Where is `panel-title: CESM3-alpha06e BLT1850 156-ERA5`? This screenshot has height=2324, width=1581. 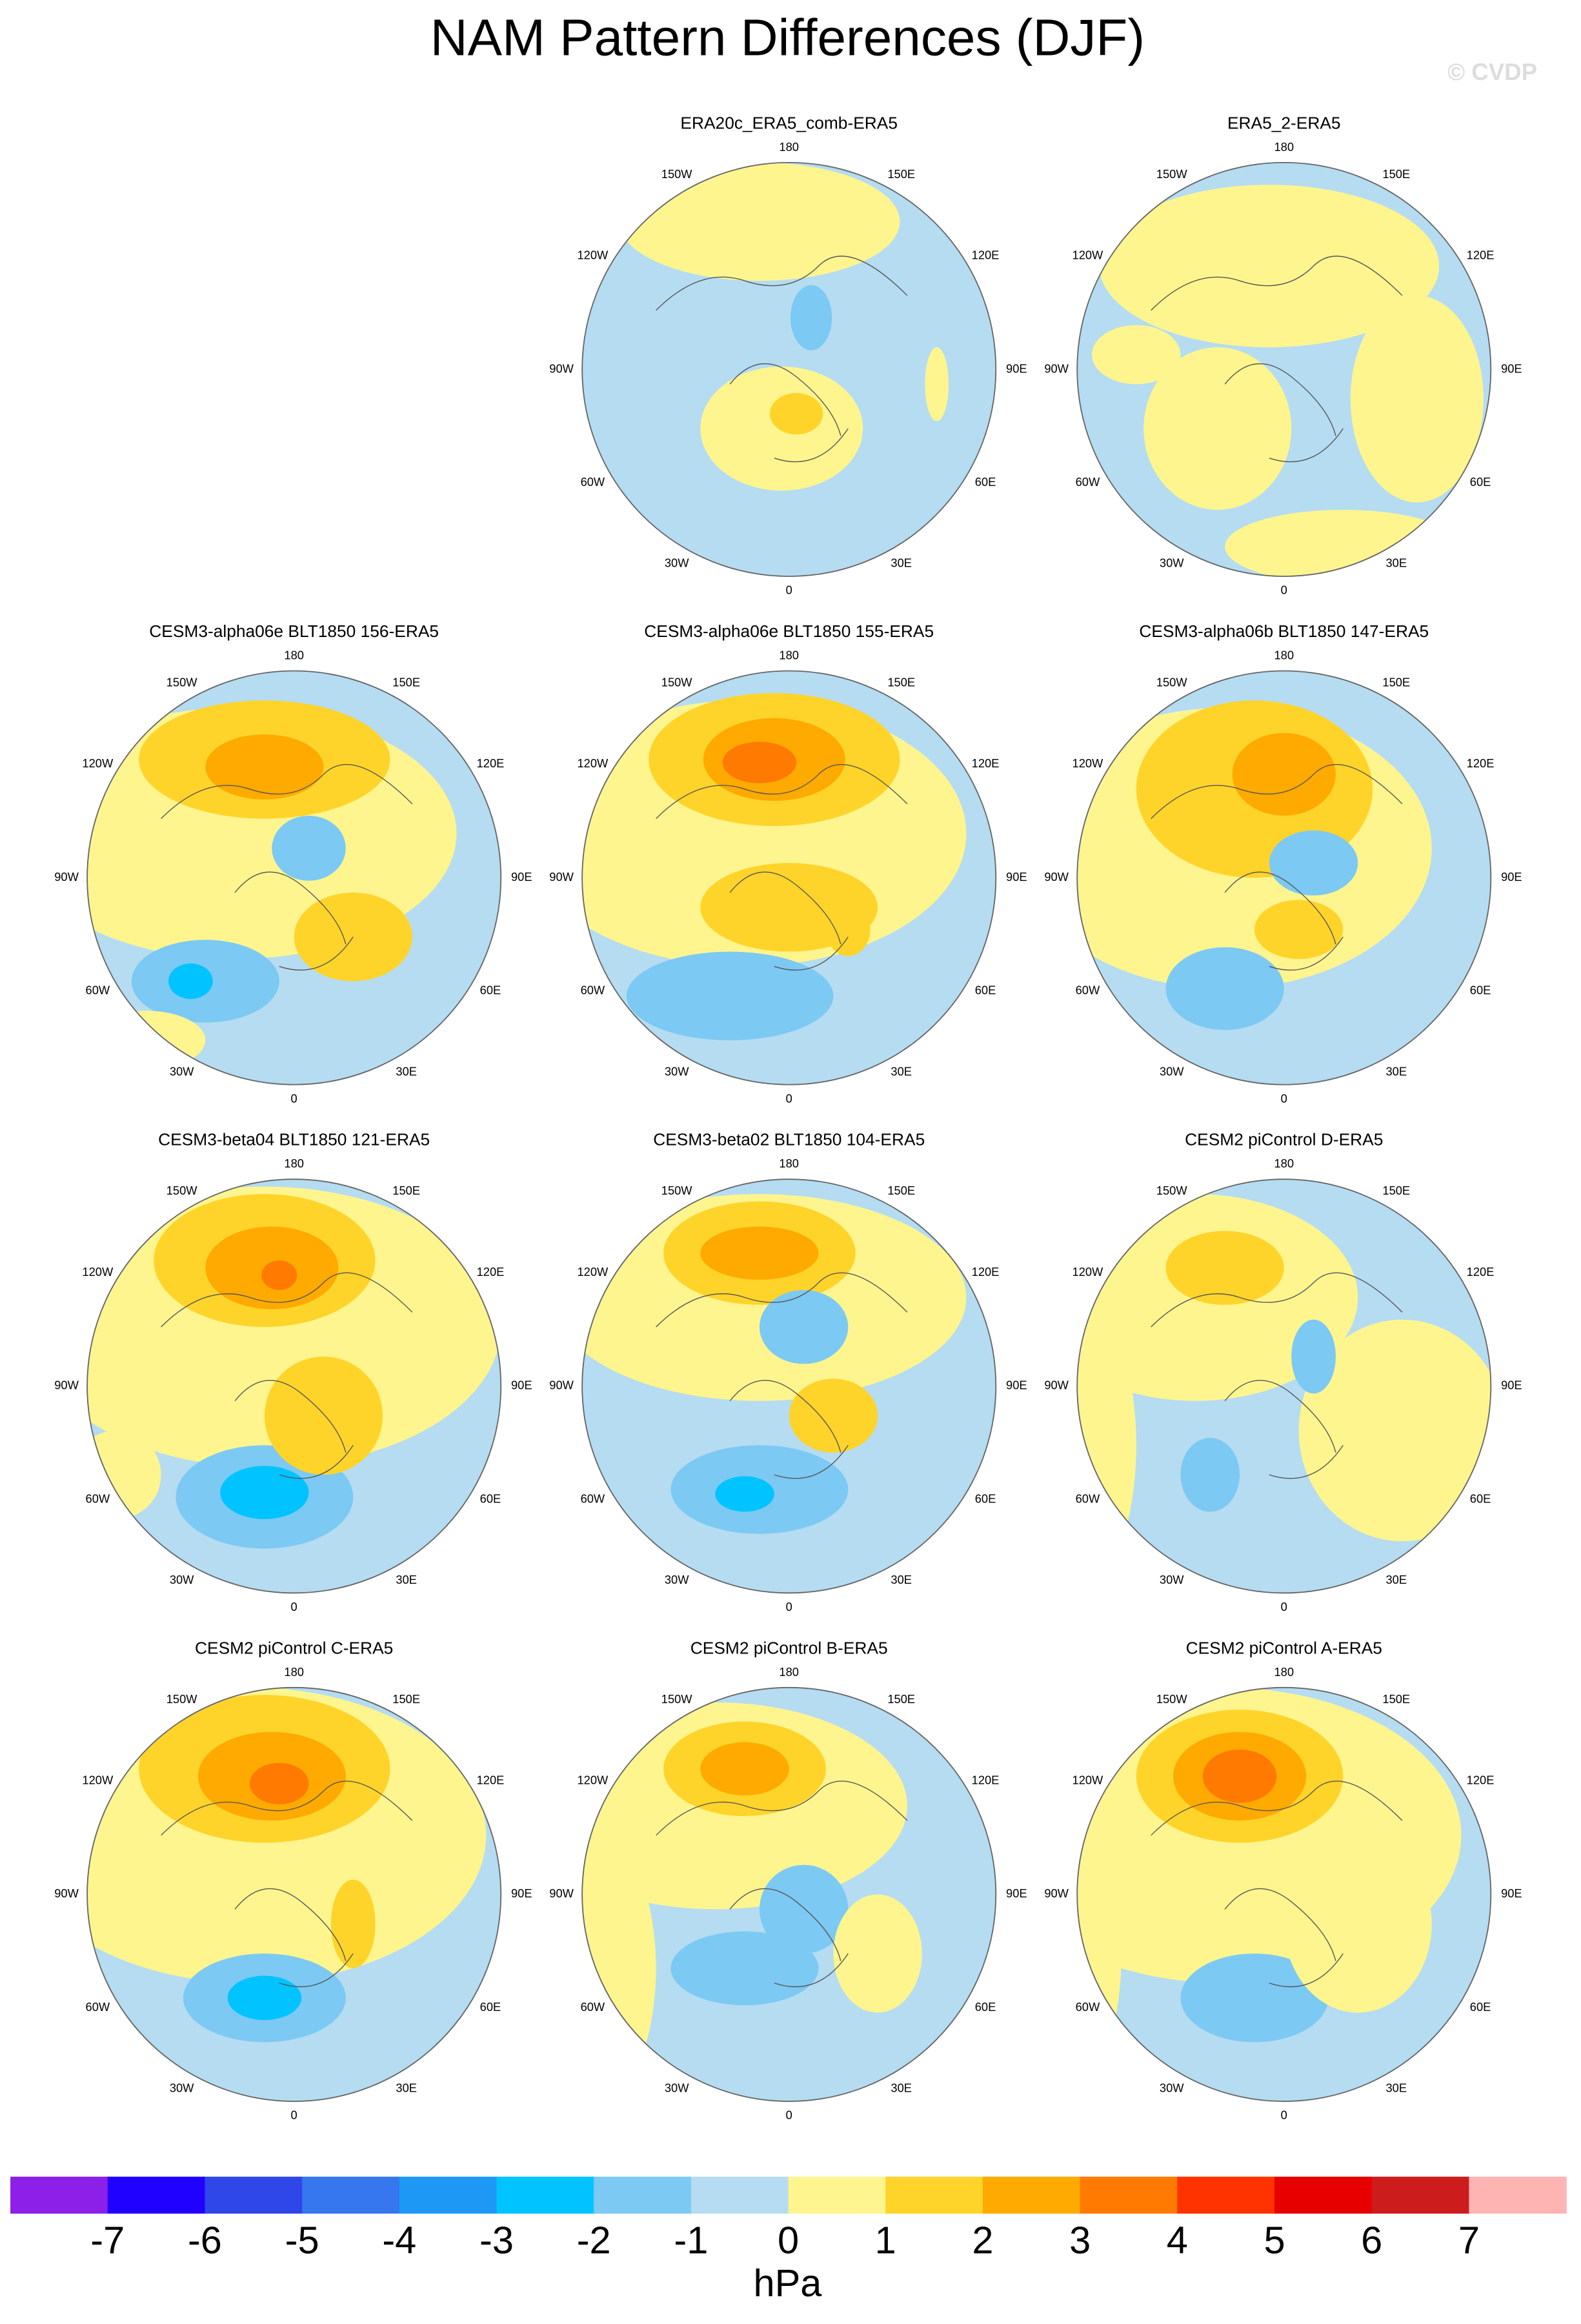
panel-title: CESM3-alpha06e BLT1850 156-ERA5 is located at coordinates (294, 631).